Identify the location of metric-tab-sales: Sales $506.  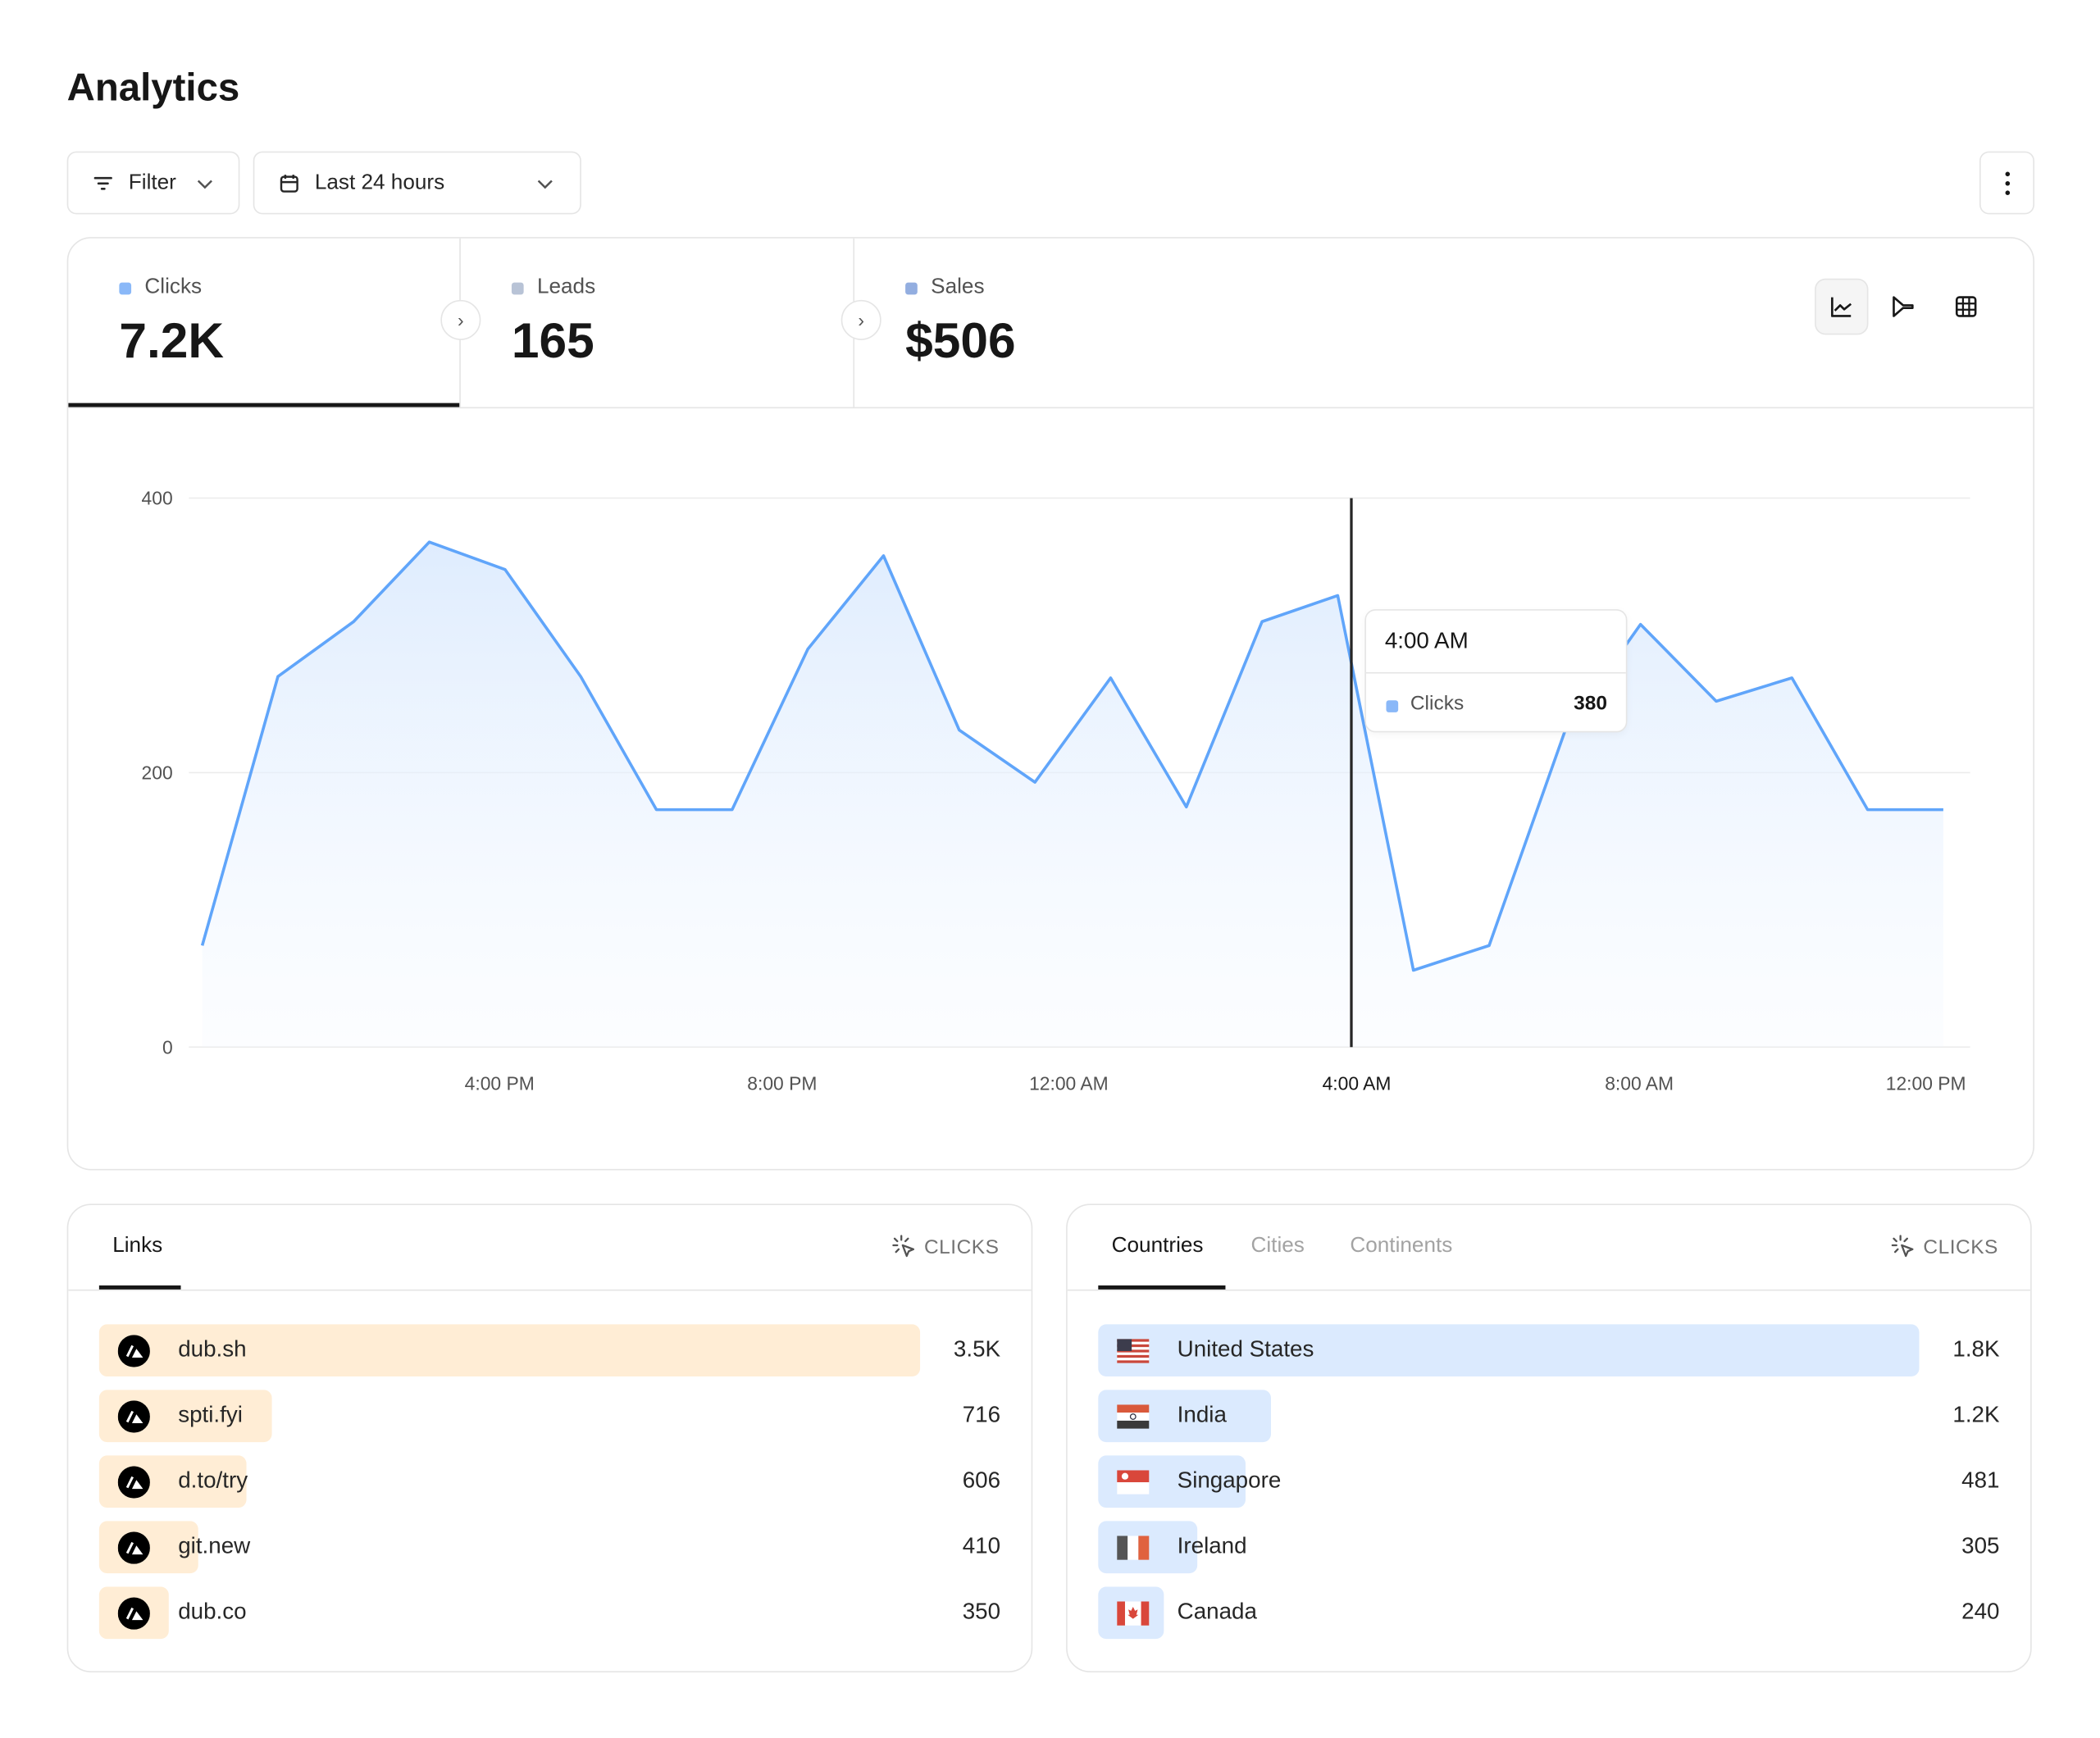
(1055, 323).